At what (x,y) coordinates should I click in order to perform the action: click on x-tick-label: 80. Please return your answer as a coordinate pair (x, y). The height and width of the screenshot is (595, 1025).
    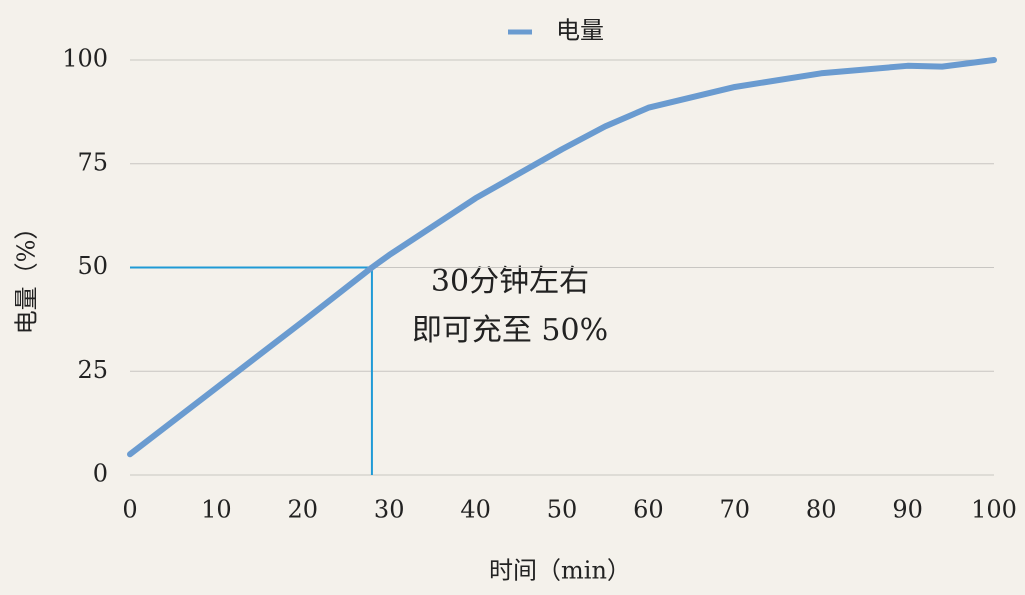
    Looking at the image, I should click on (821, 510).